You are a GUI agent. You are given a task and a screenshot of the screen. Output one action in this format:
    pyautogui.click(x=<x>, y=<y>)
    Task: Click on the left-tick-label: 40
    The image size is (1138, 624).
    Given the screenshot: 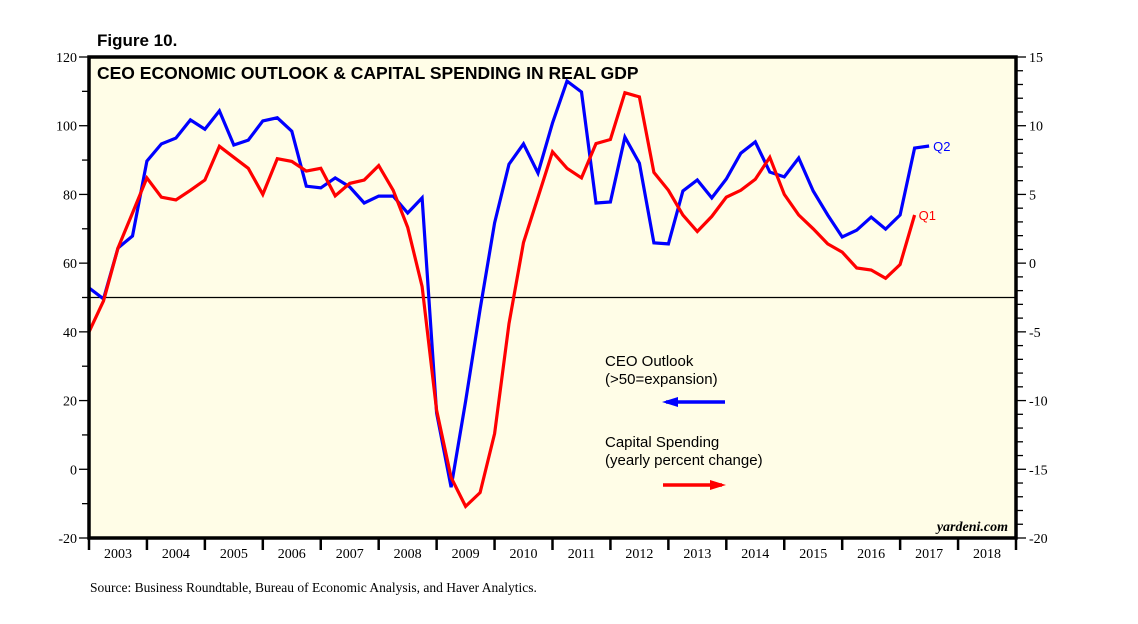 What is the action you would take?
    pyautogui.click(x=70, y=333)
    